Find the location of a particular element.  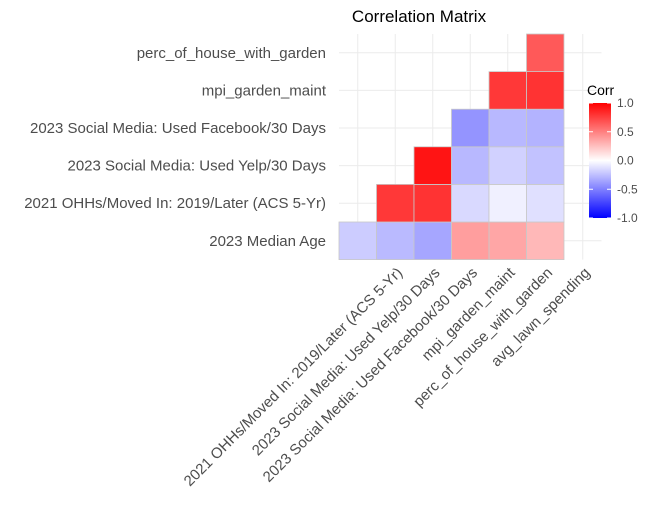

legend-colorbar is located at coordinates (600, 160).